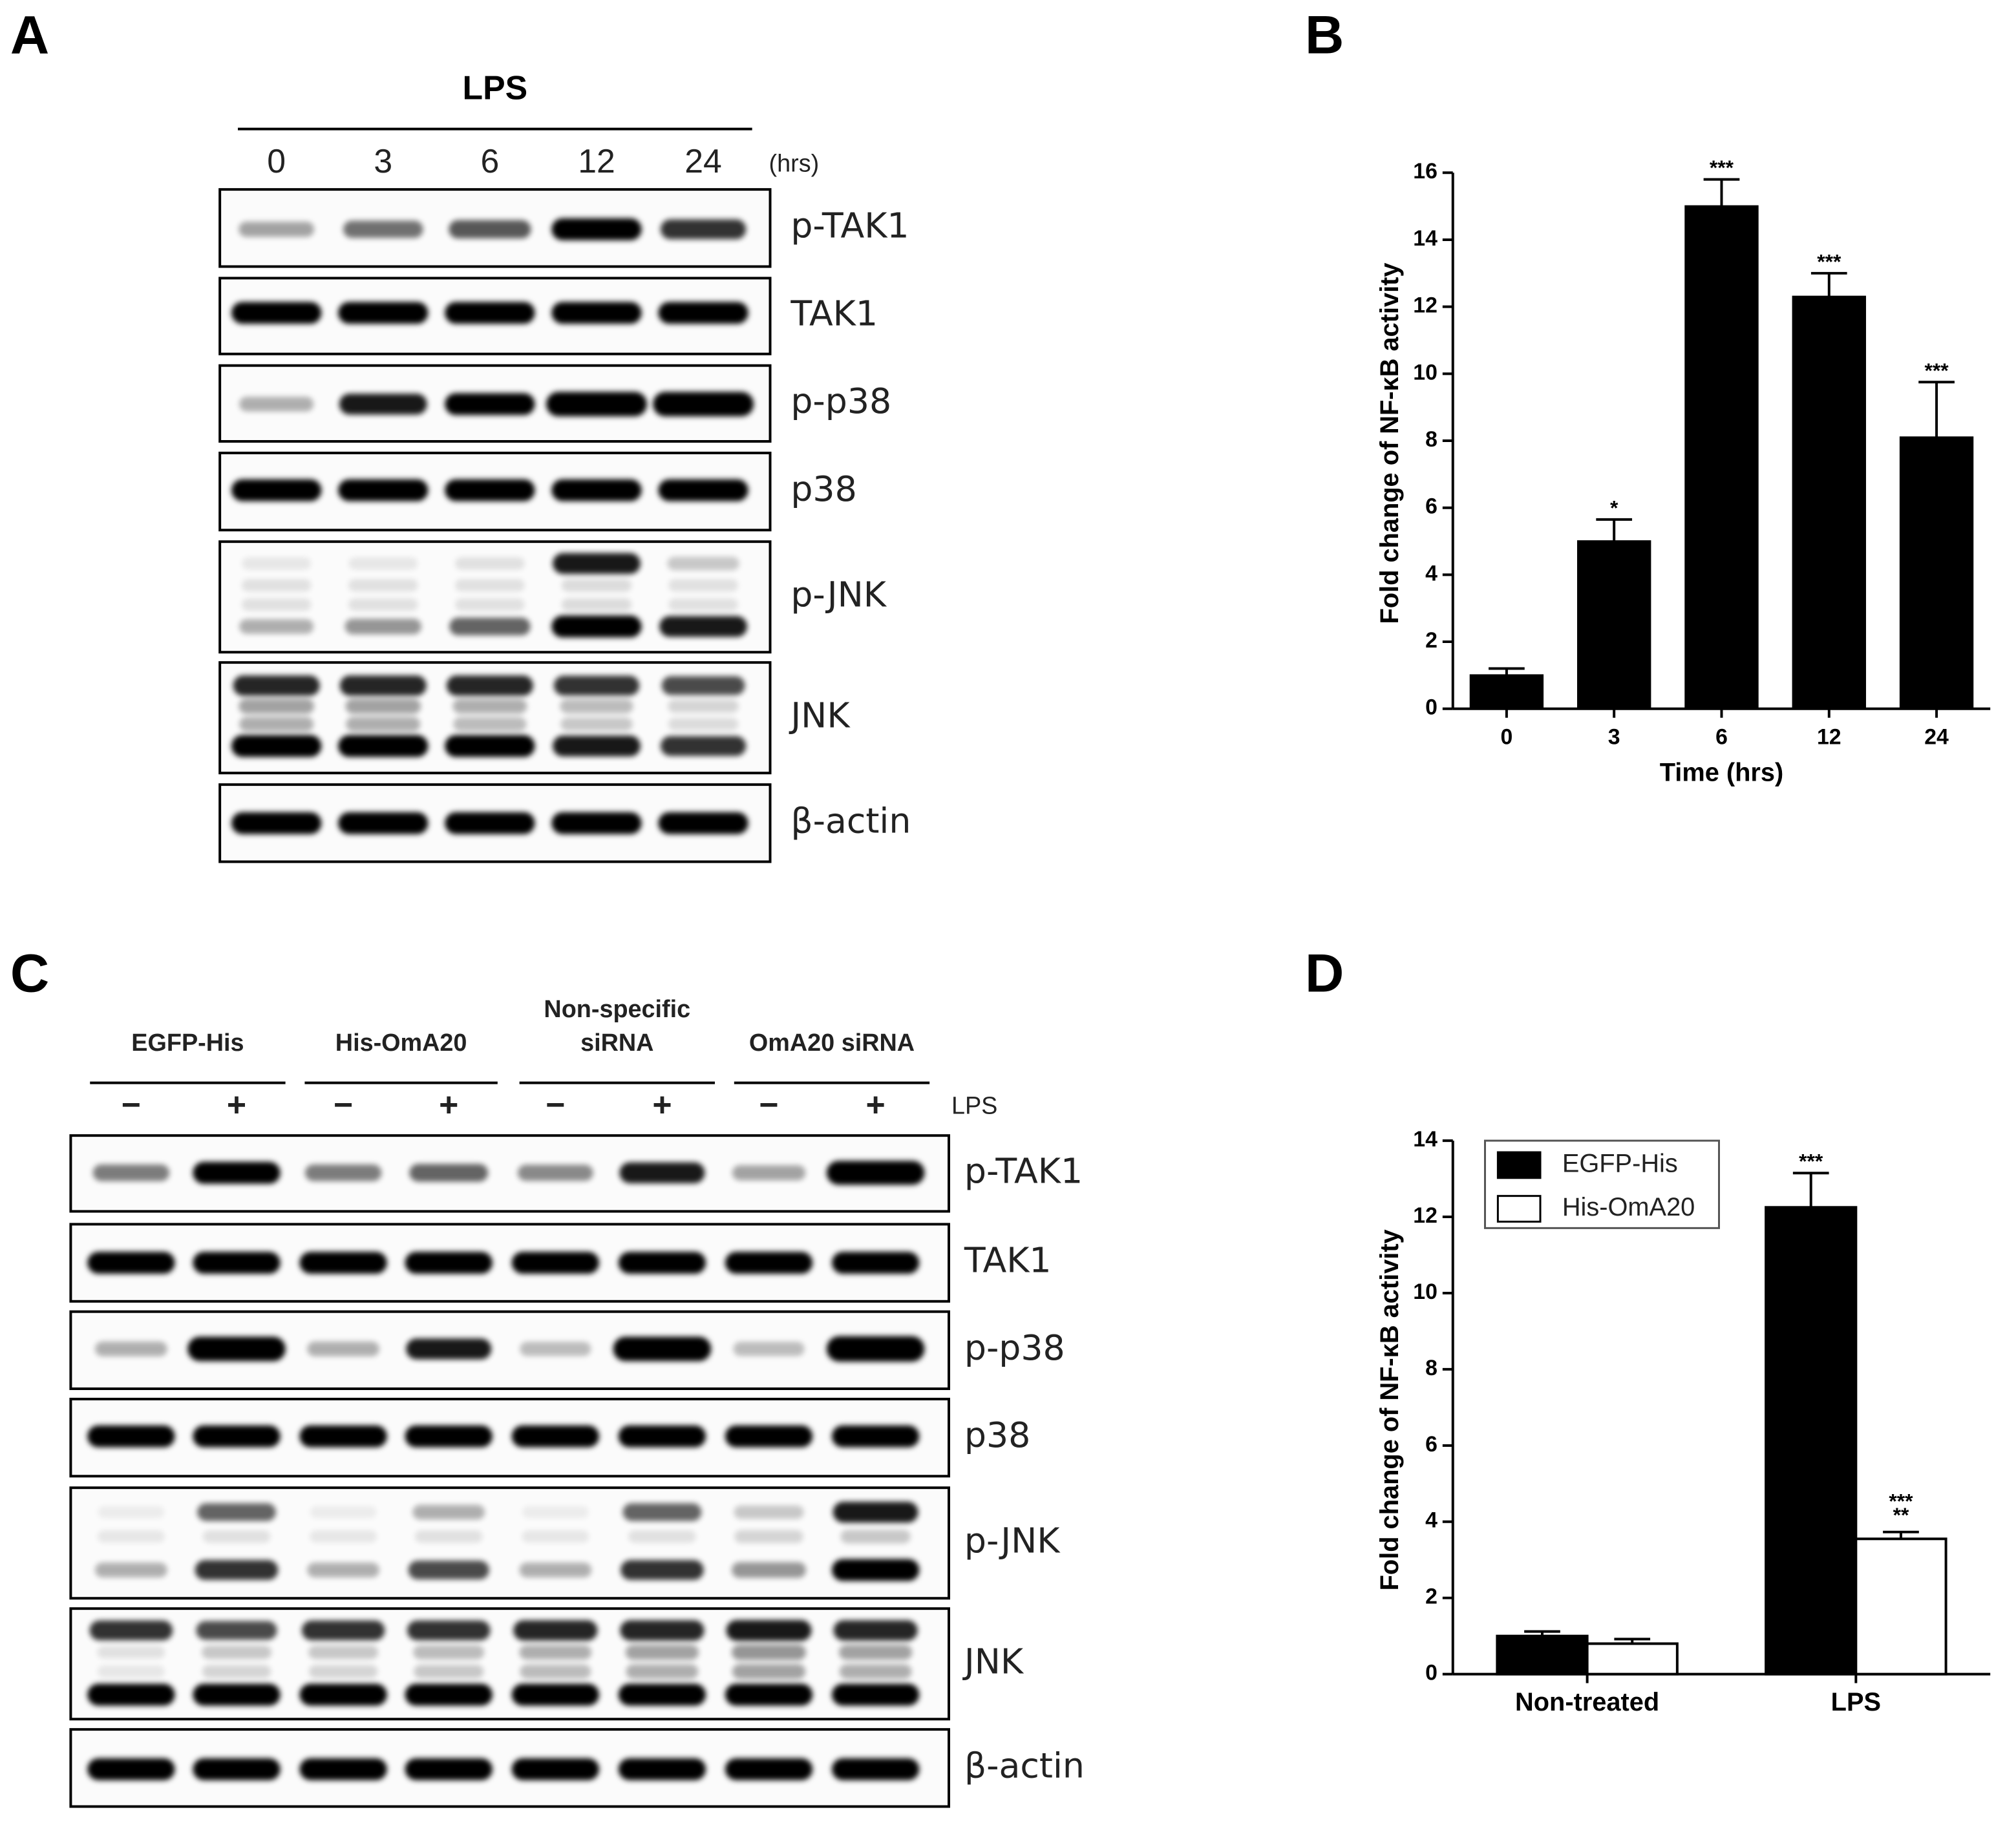 The image size is (2016, 1834). I want to click on lane-sign: −, so click(555, 1104).